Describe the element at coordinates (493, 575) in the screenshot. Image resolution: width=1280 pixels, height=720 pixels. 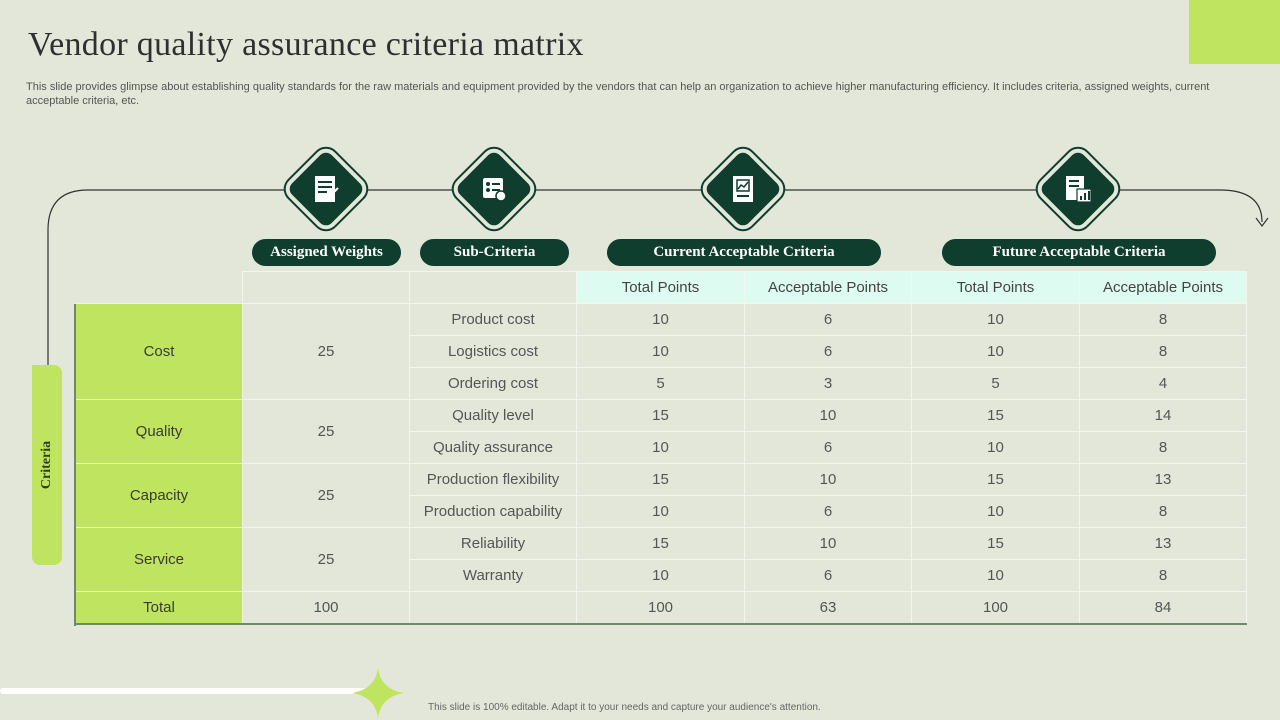
I see `sub-criteria-cell: Warranty` at that location.